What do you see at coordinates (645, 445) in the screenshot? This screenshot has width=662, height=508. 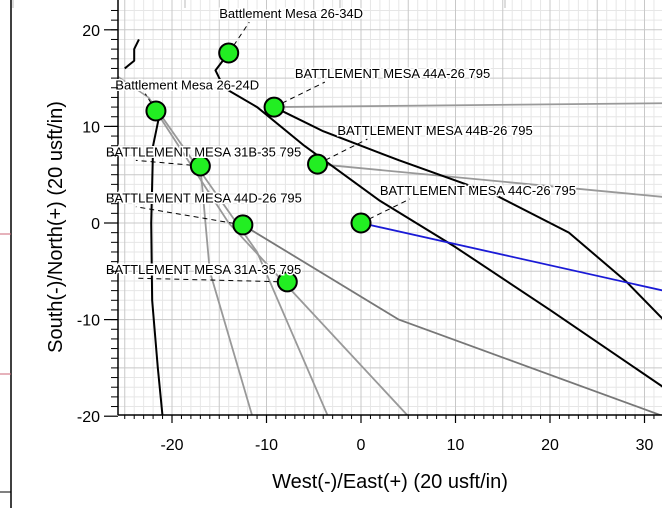 I see `x-tick-label: 30` at bounding box center [645, 445].